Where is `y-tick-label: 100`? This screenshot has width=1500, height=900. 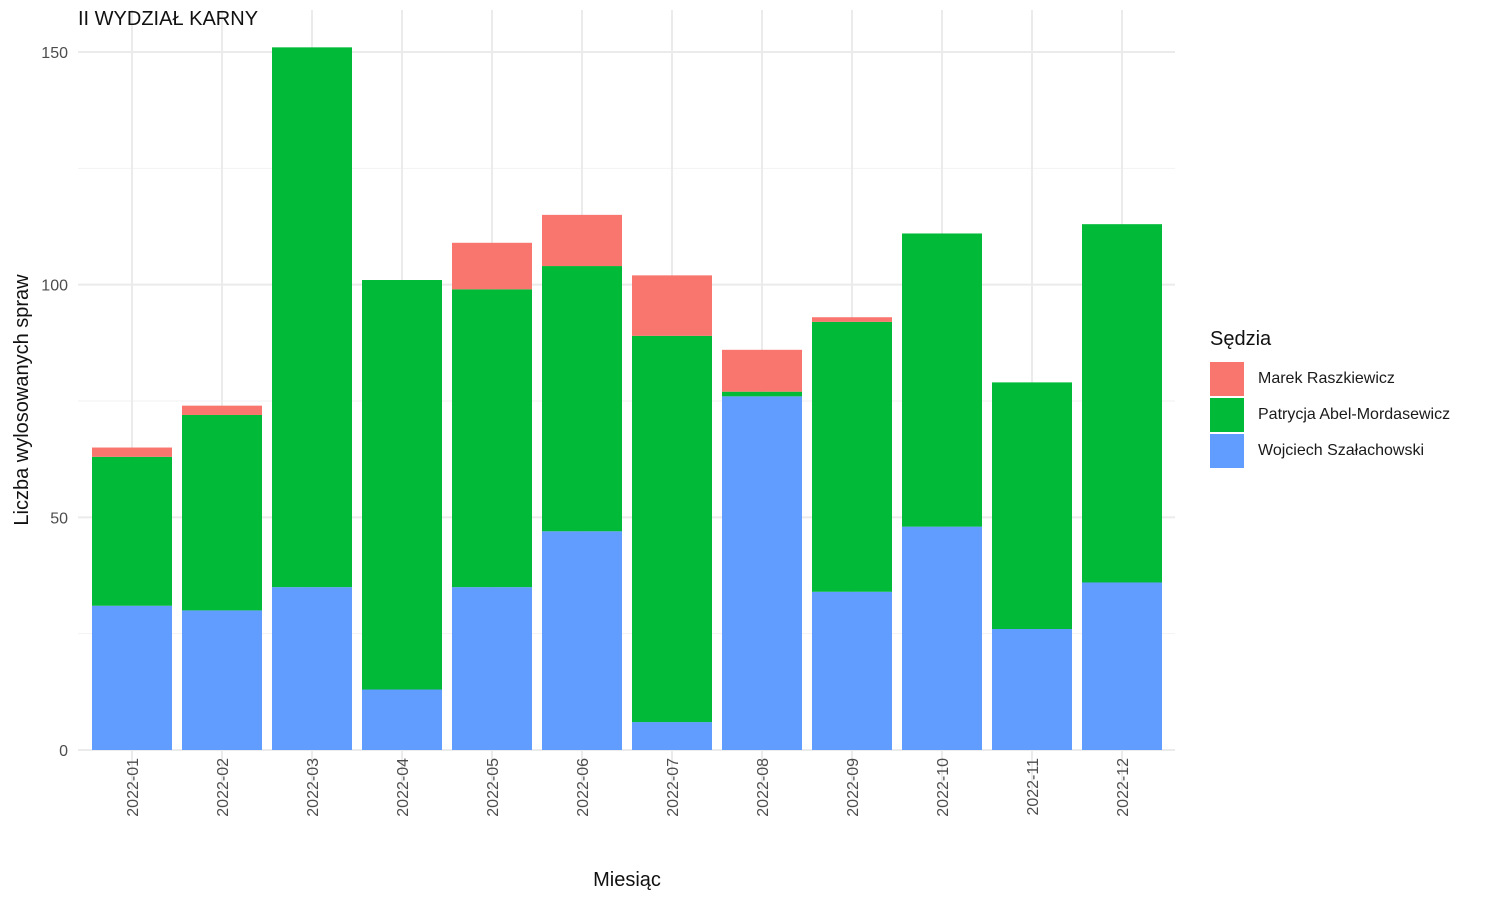
y-tick-label: 100 is located at coordinates (54, 286).